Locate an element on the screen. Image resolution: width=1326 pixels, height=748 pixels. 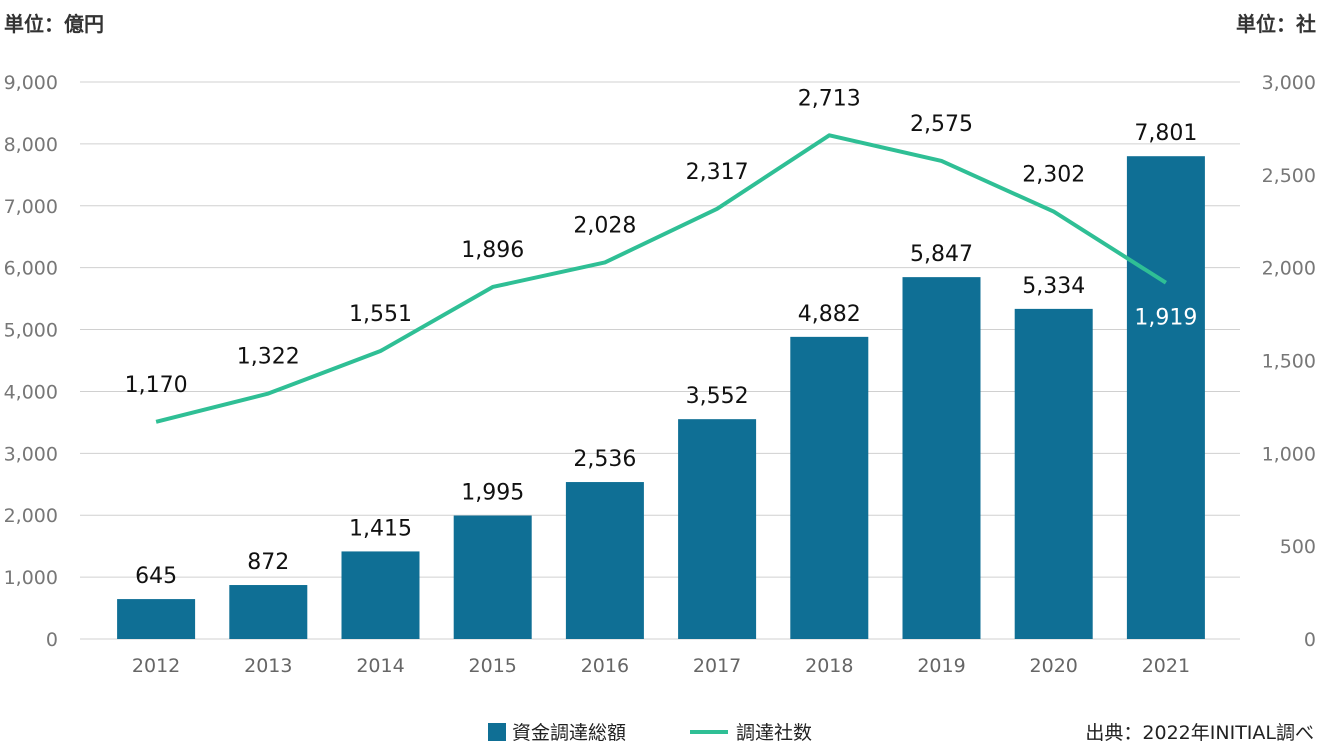
left-tick-label: 2,000 is located at coordinates (31, 516).